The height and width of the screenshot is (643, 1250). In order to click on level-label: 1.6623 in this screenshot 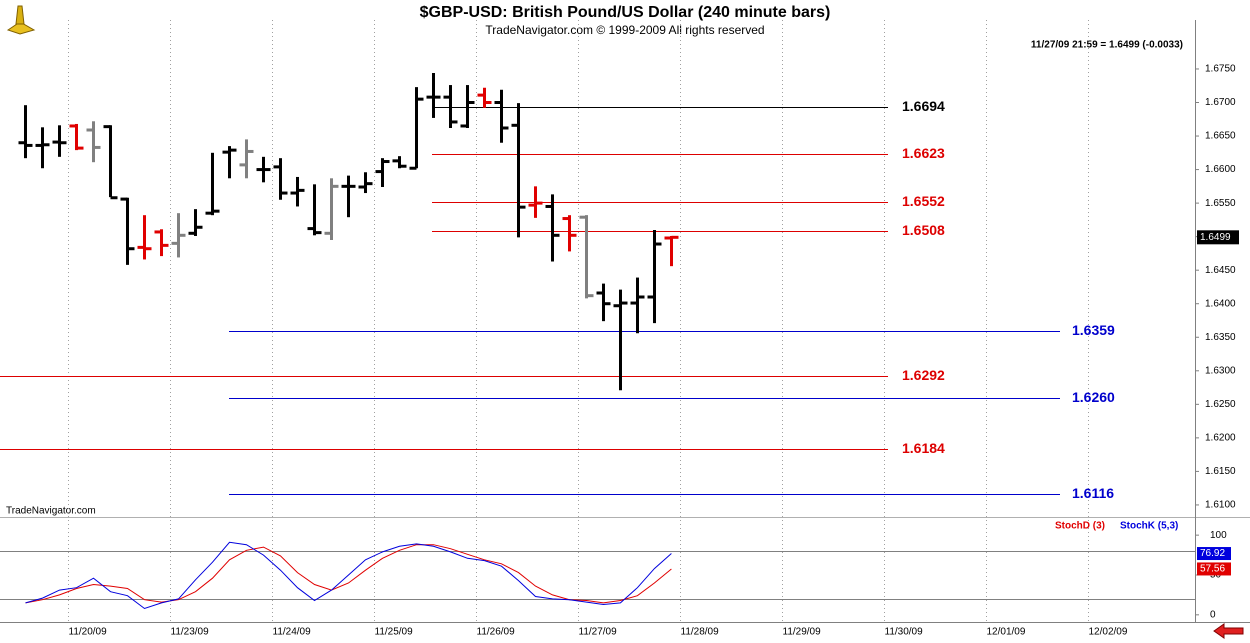, I will do `click(923, 153)`.